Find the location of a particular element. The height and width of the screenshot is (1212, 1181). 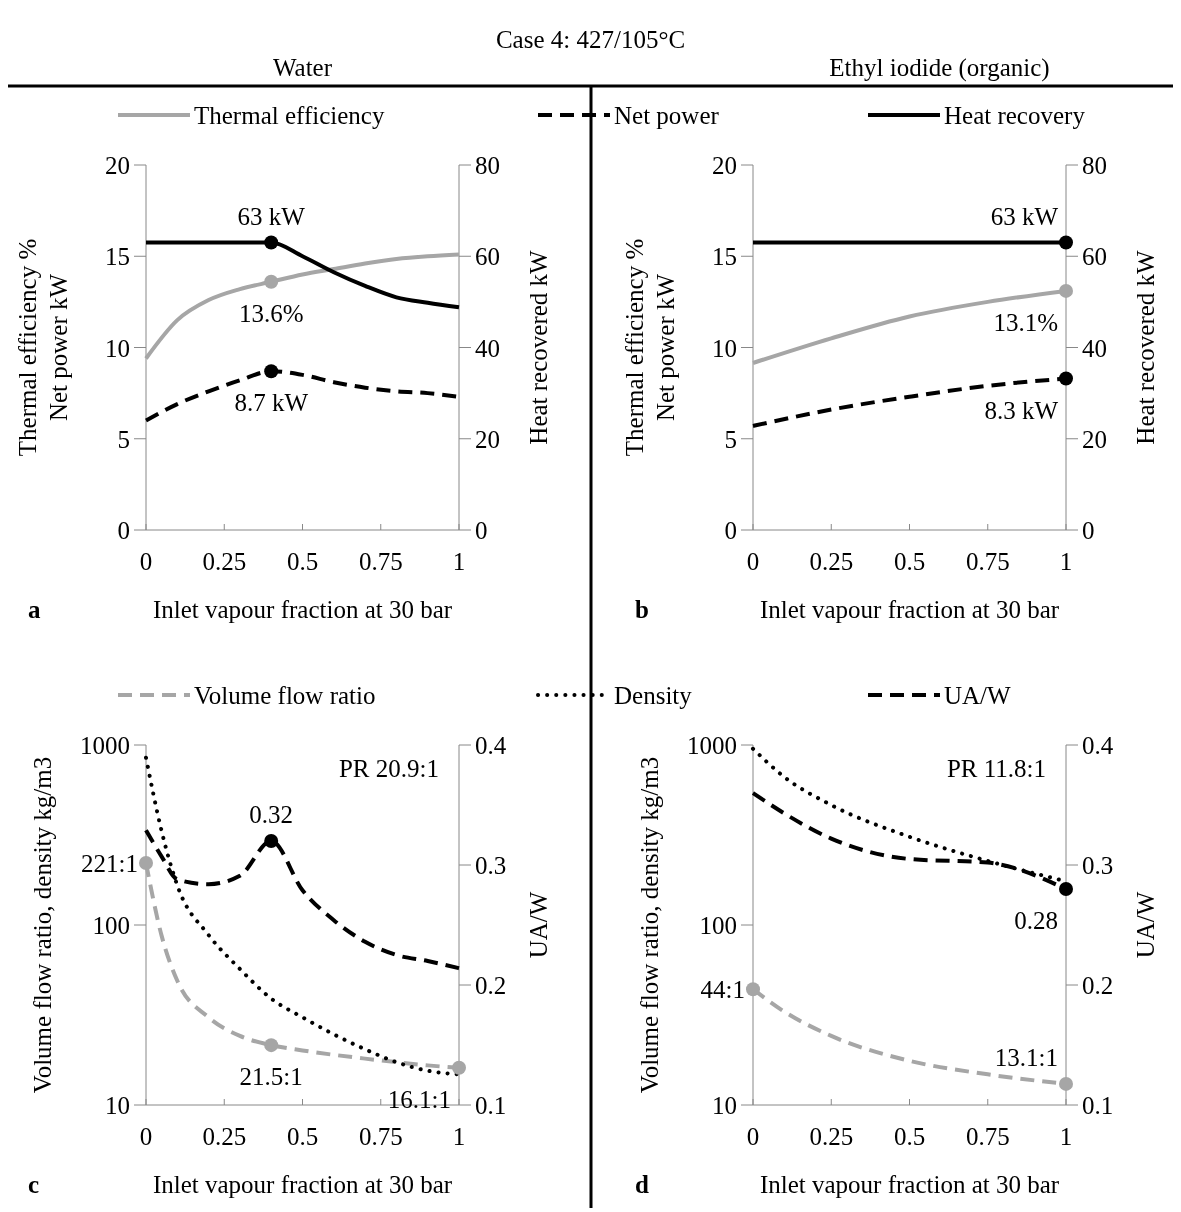

text: d is located at coordinates (642, 1184).